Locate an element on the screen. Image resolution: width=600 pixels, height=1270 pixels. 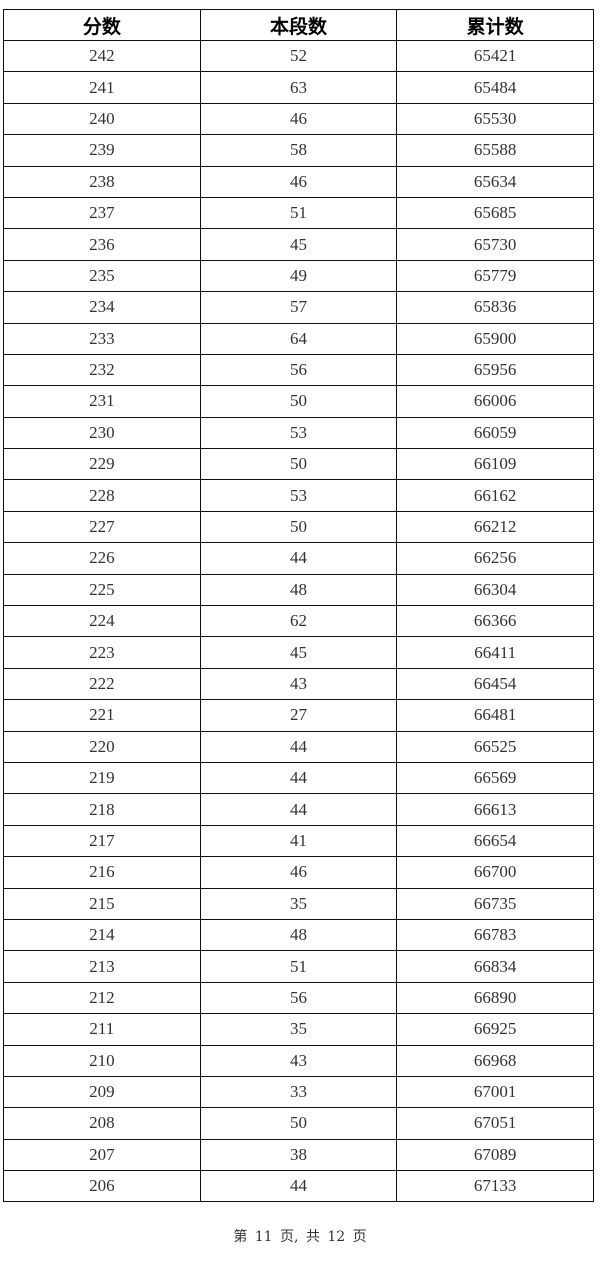
cumulative-count-cell: 65421 is located at coordinates (495, 56).